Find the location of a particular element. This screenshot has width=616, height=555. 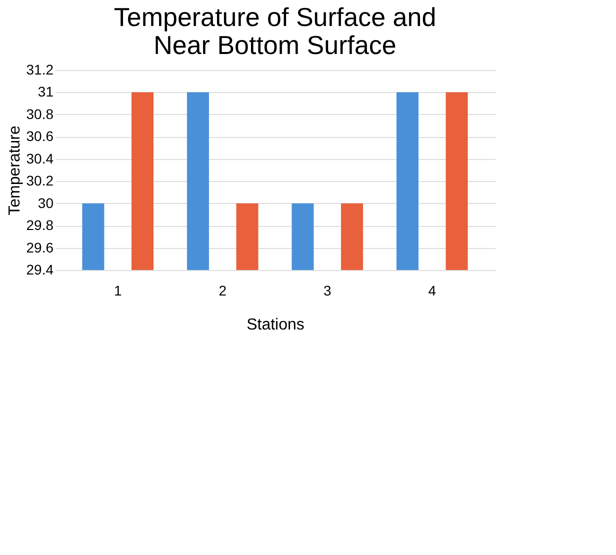

y-tick-label: 30.4 is located at coordinates (40, 158).